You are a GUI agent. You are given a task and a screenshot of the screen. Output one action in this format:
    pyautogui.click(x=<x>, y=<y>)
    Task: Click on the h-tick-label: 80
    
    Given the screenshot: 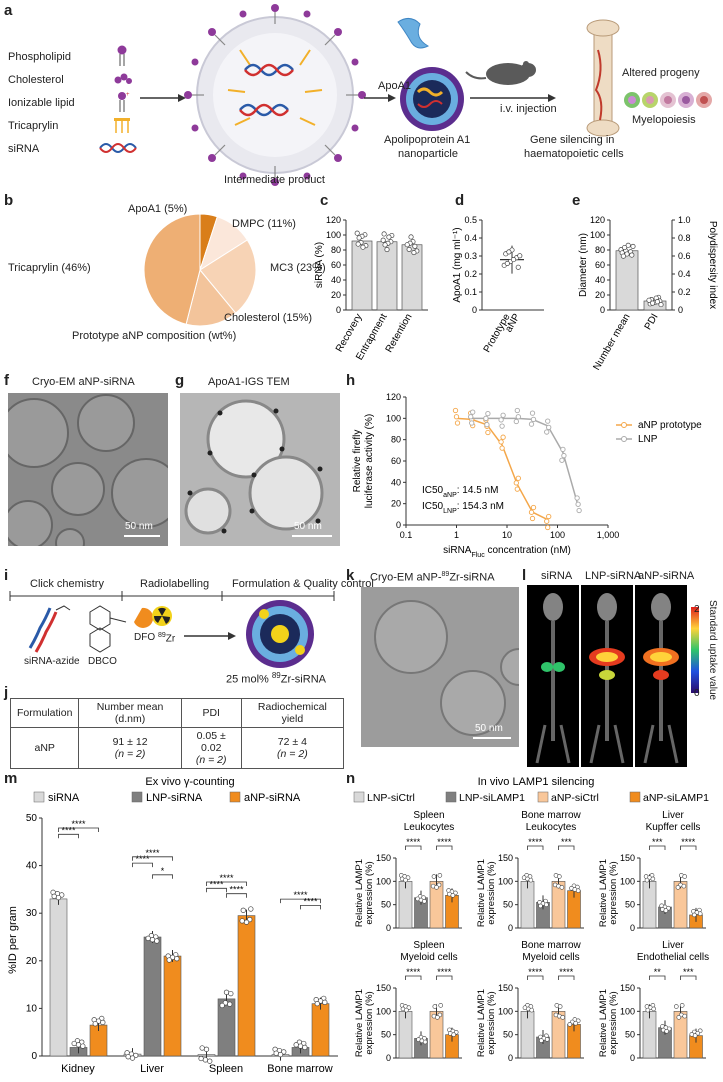 What is the action you would take?
    pyautogui.click(x=396, y=440)
    